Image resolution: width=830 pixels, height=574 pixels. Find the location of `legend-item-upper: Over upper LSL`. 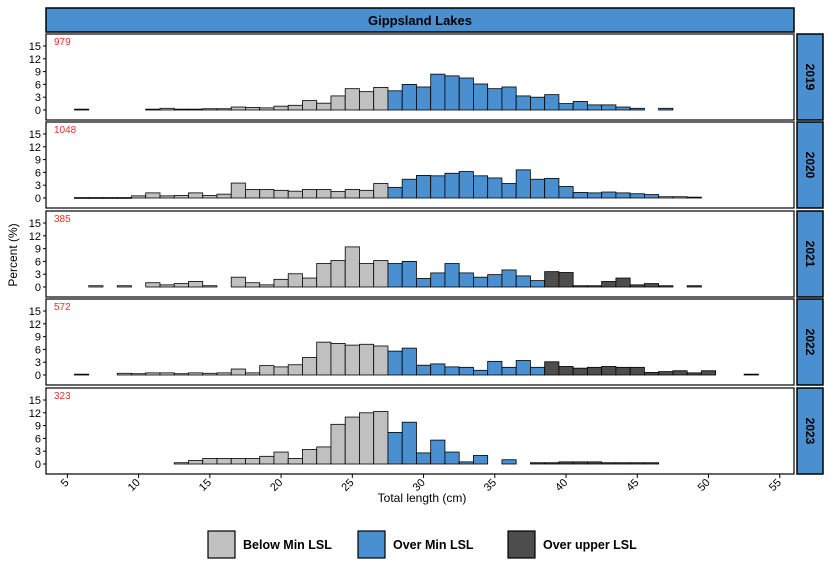

legend-item-upper: Over upper LSL is located at coordinates (572, 544).